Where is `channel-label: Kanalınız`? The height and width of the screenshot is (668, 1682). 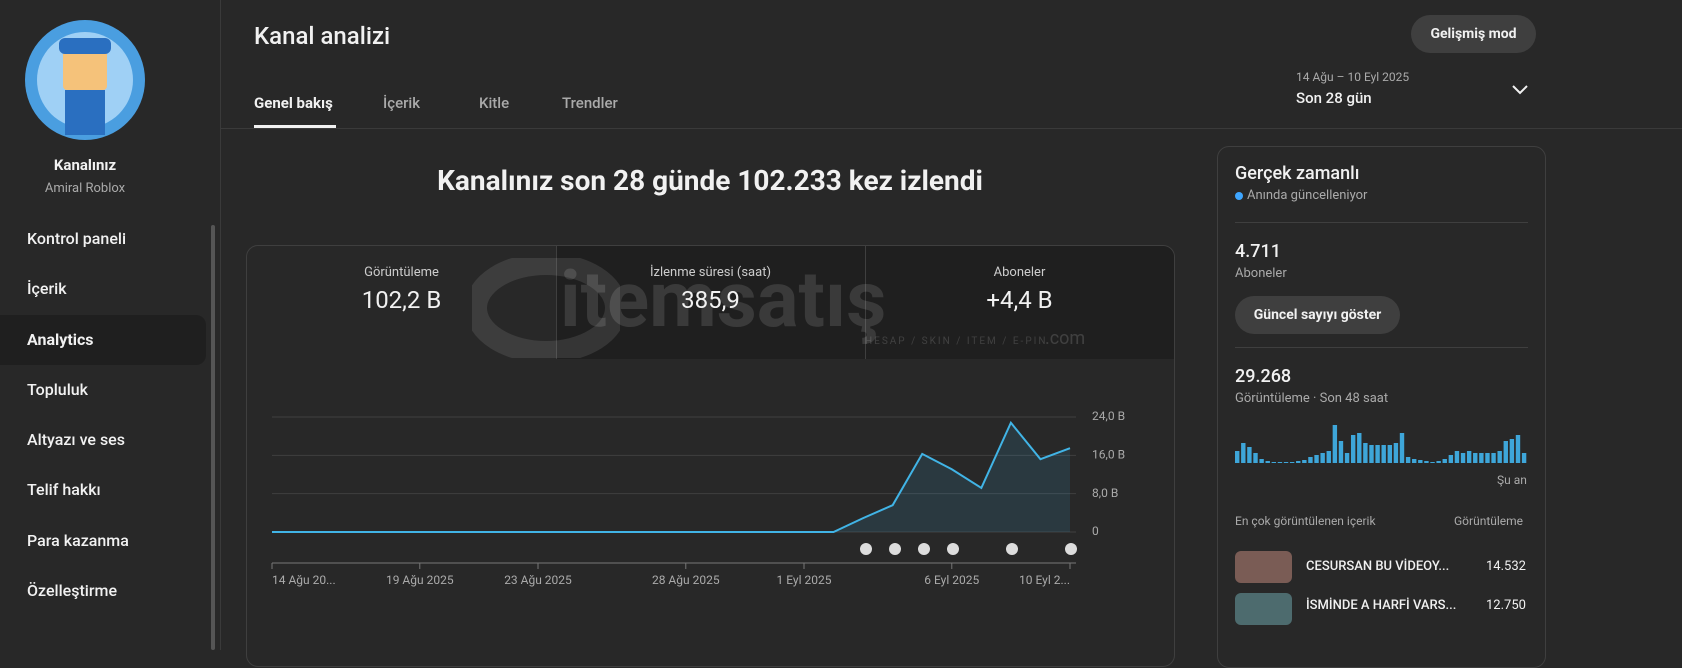
channel-label: Kanalınız is located at coordinates (85, 165).